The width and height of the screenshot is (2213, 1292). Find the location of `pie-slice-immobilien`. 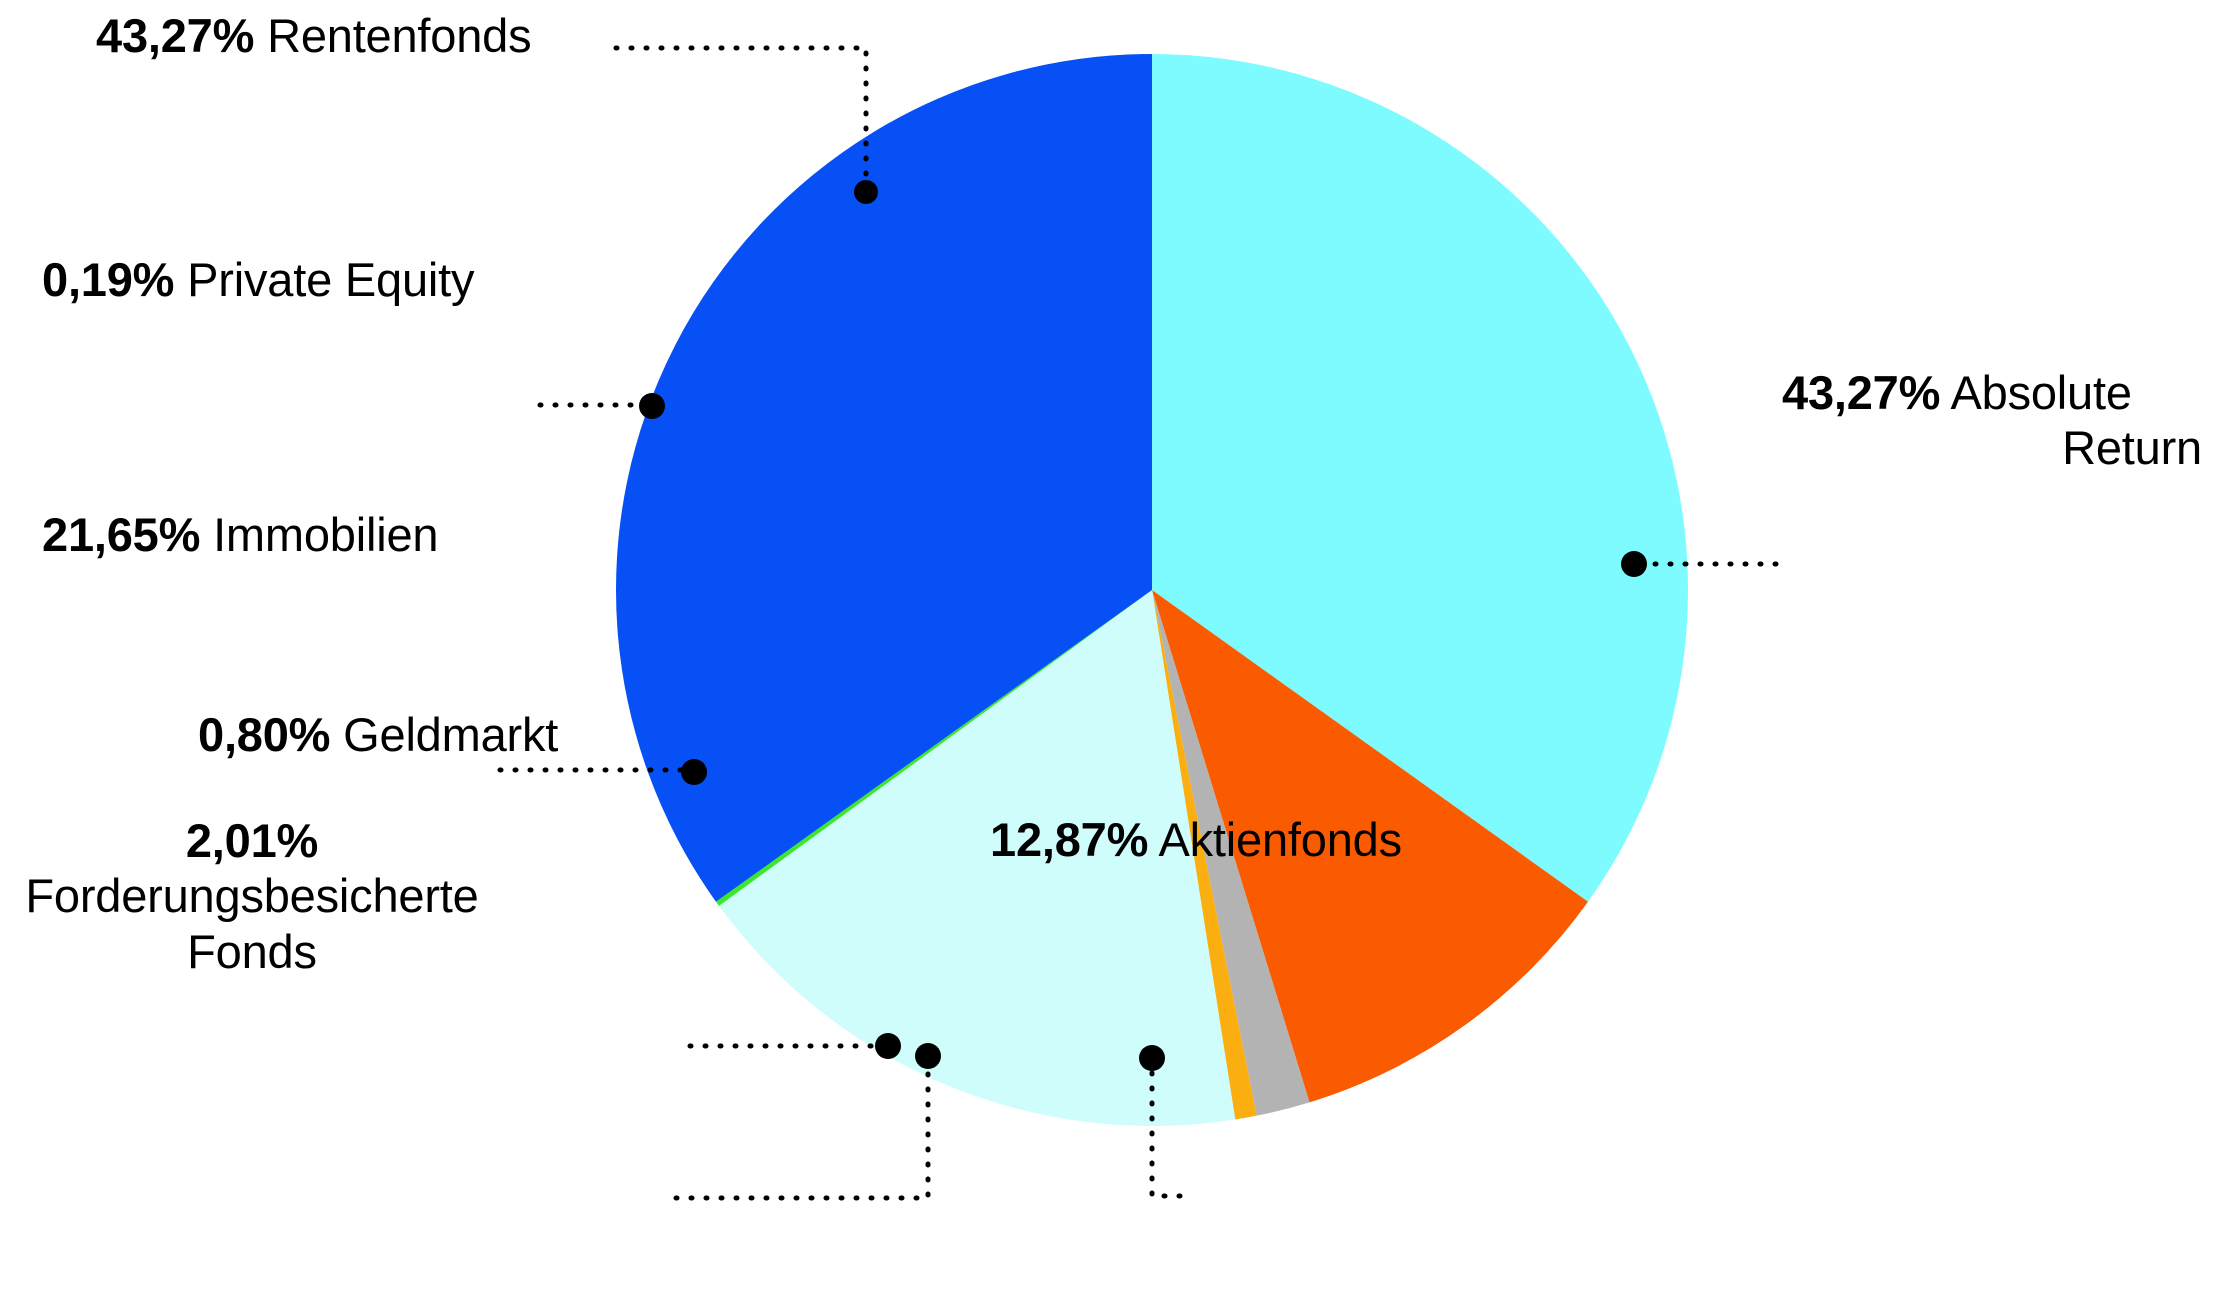

pie-slice-immobilien is located at coordinates (977, 858).